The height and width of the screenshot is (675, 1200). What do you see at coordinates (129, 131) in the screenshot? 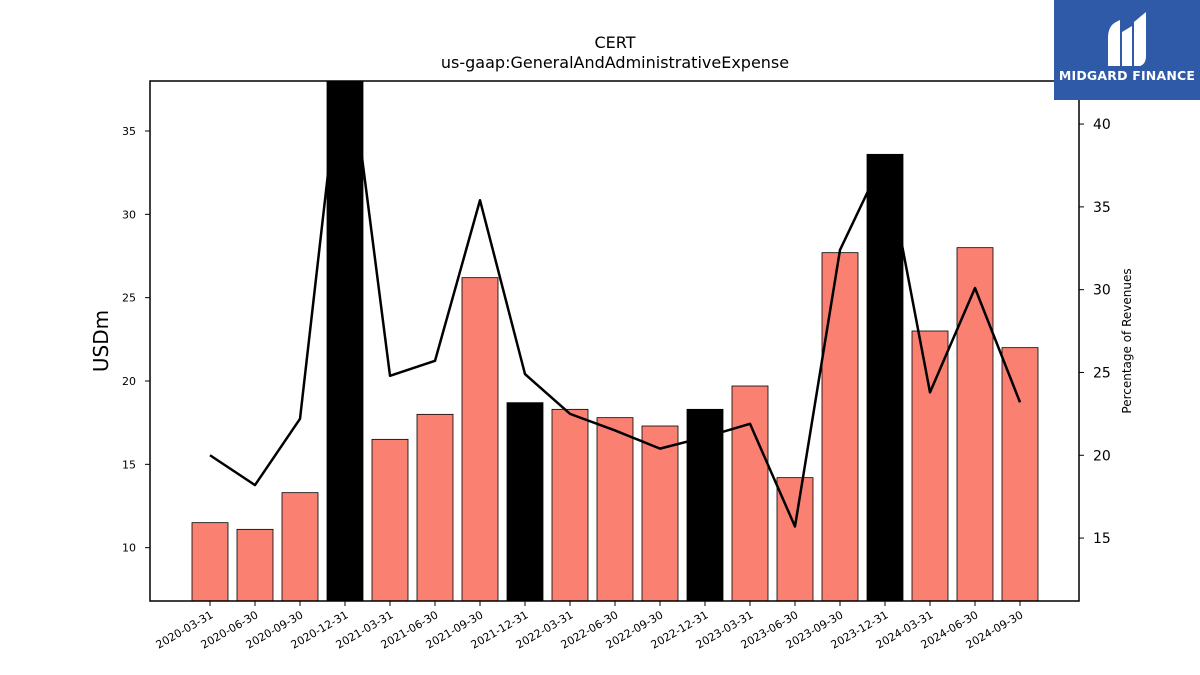
I see `y-tick-label: 35` at bounding box center [129, 131].